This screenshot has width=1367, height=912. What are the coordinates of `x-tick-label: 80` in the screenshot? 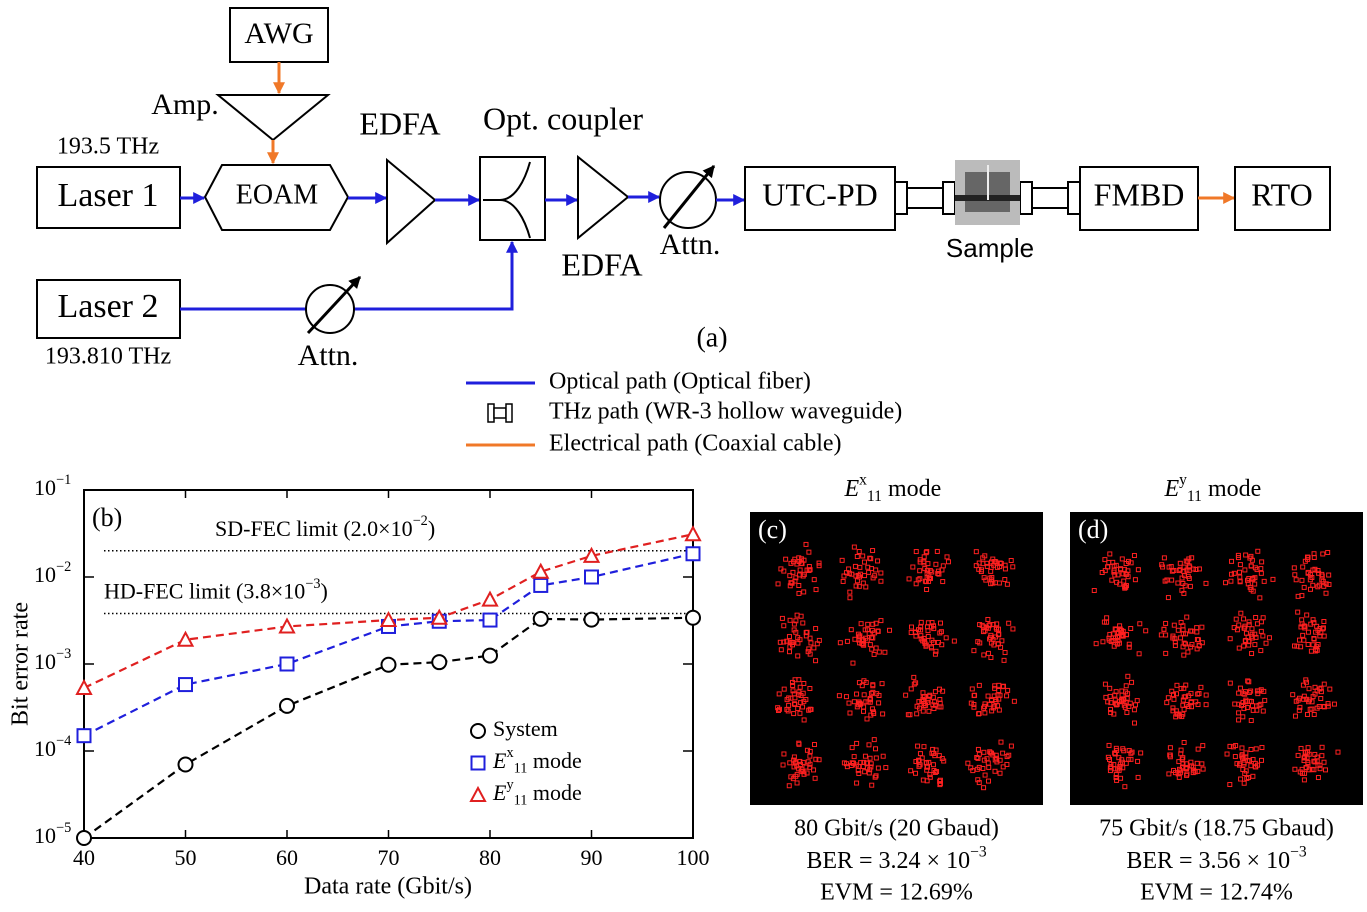 It's located at (490, 857).